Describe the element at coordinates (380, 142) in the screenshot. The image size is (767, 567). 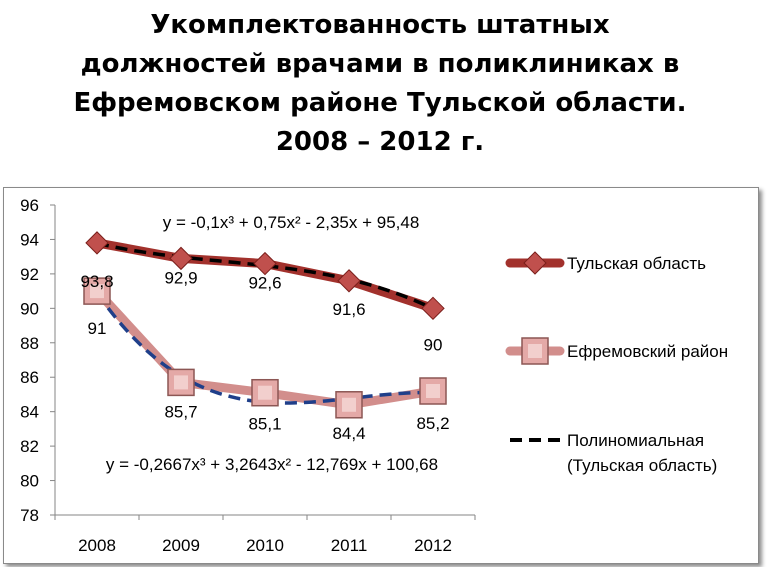
I see `chart-title-line-4: 2008 – 2012 г.` at that location.